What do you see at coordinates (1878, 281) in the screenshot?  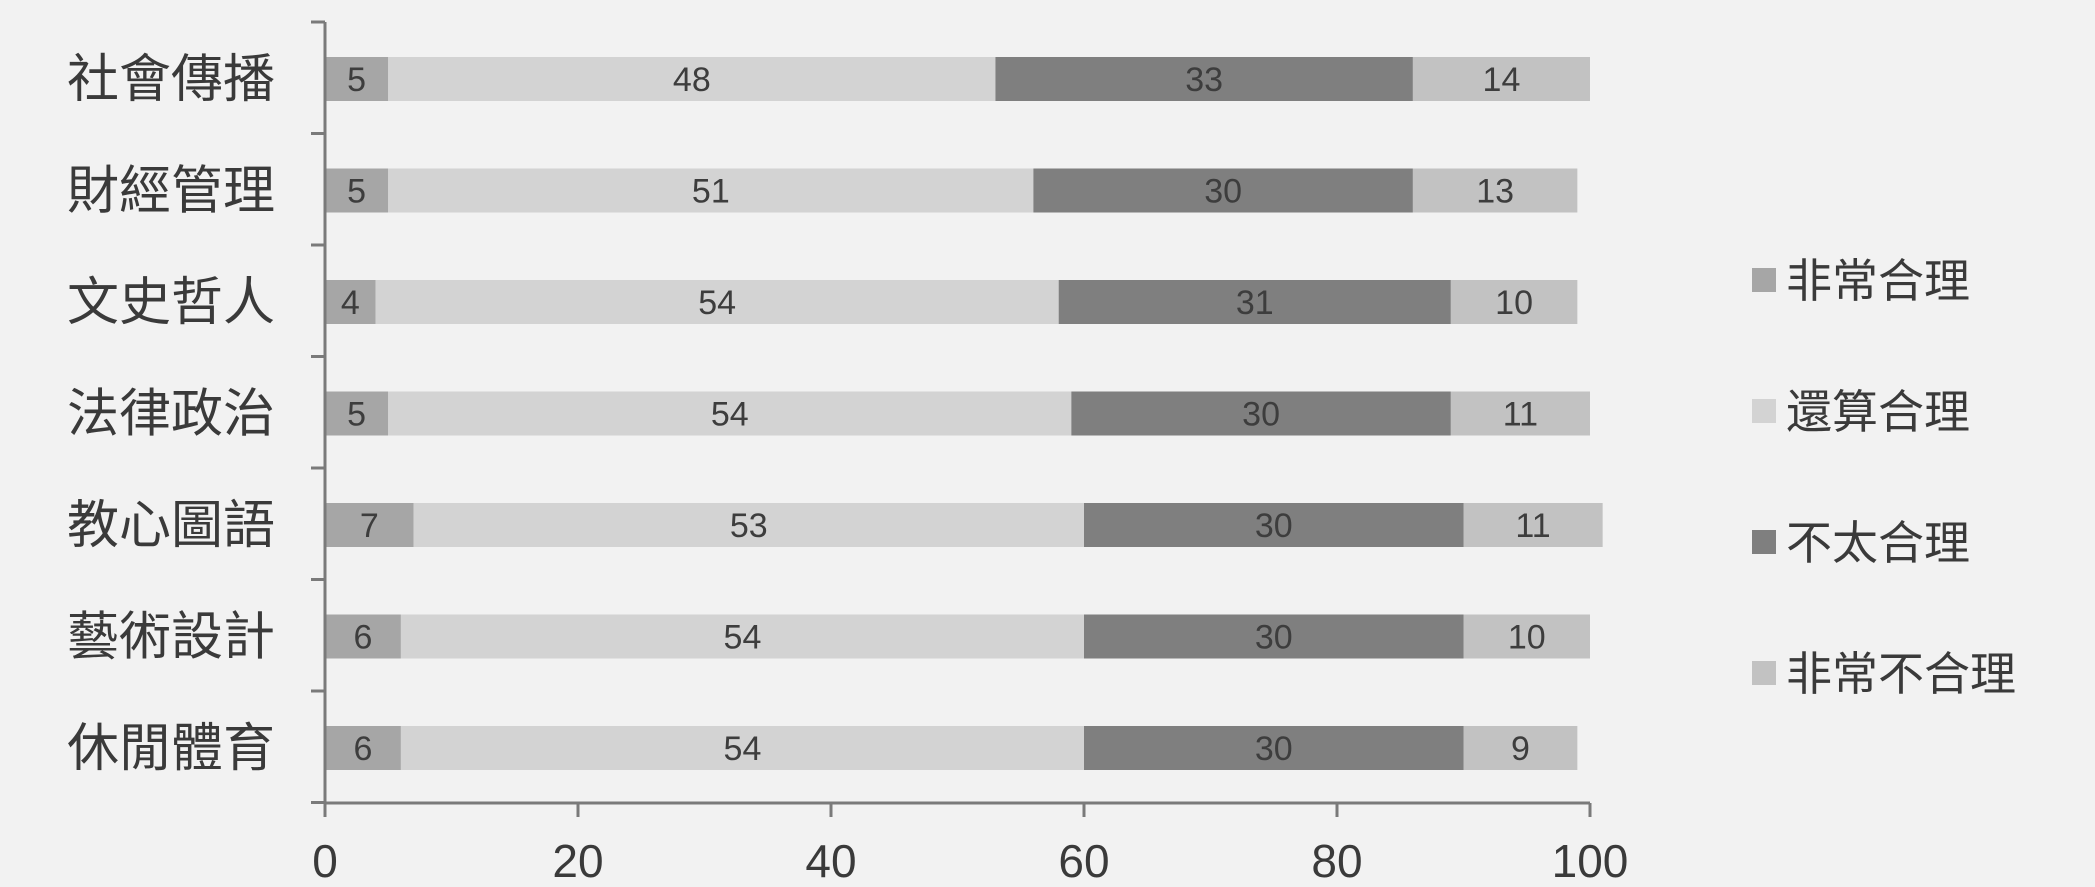 I see `legend-label: 非常合理` at bounding box center [1878, 281].